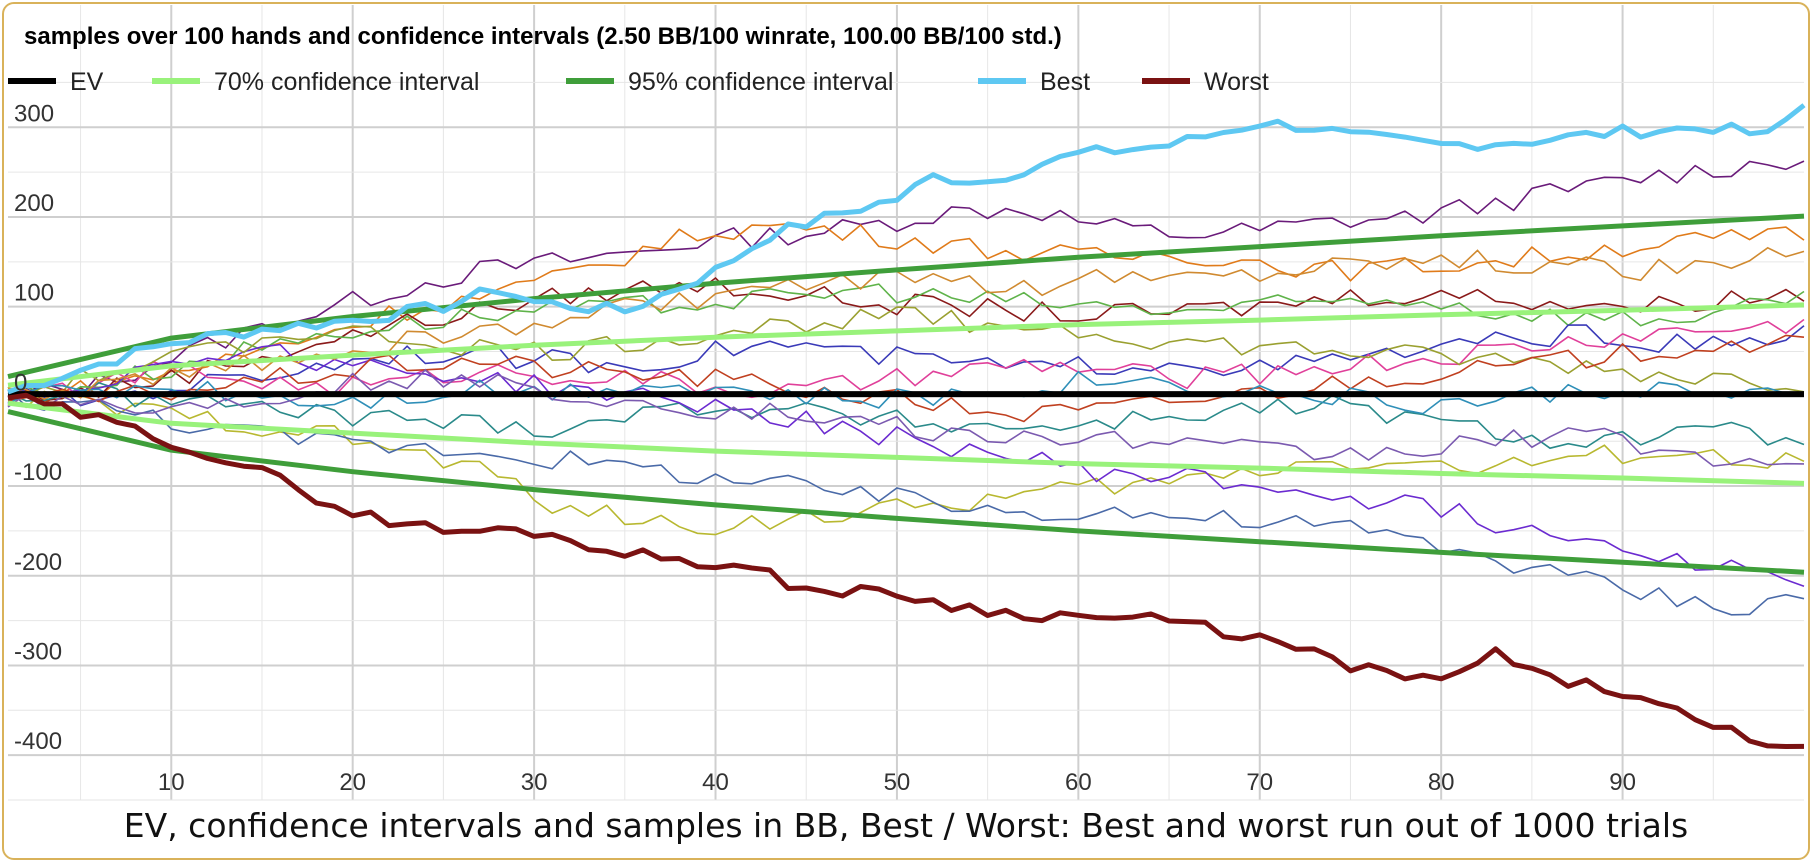  What do you see at coordinates (171, 782) in the screenshot?
I see `x-tick-label: 10` at bounding box center [171, 782].